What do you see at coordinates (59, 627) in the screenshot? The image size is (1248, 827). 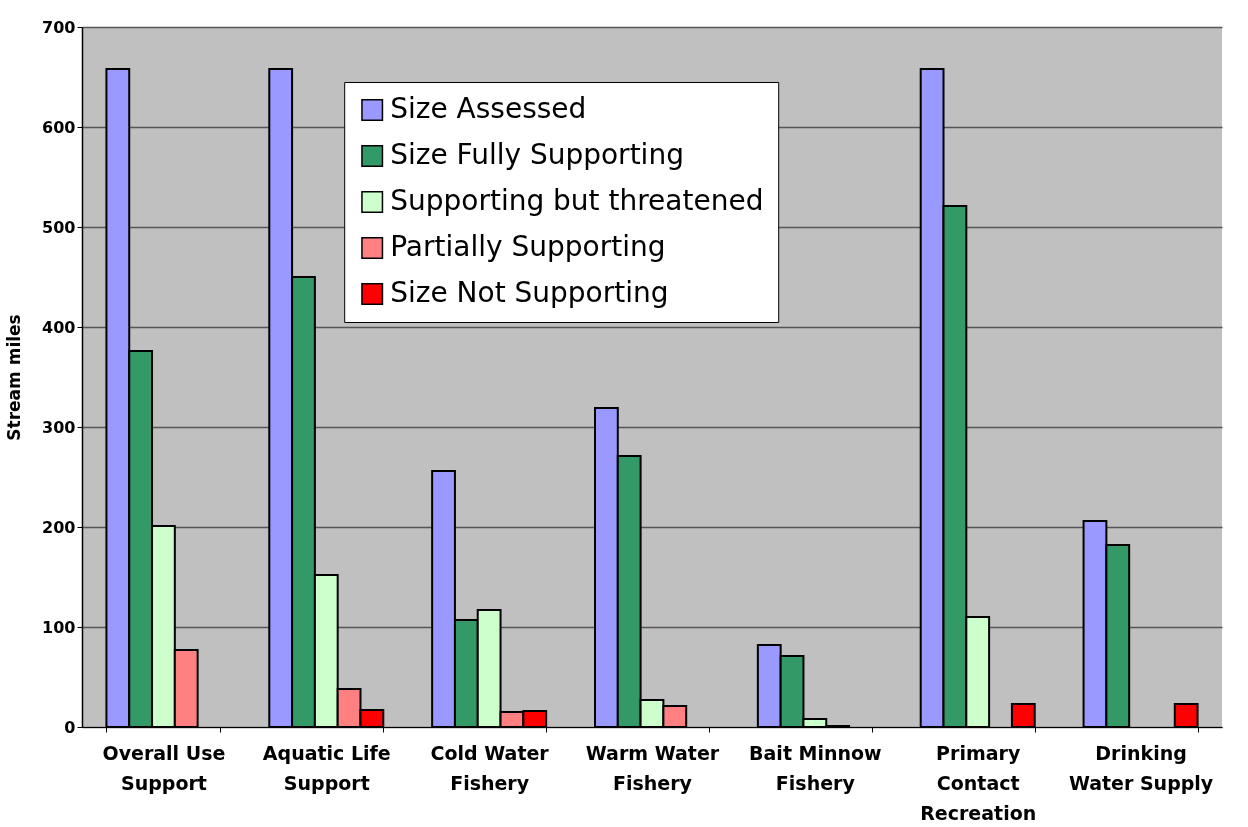 I see `y-tick-label: 100` at bounding box center [59, 627].